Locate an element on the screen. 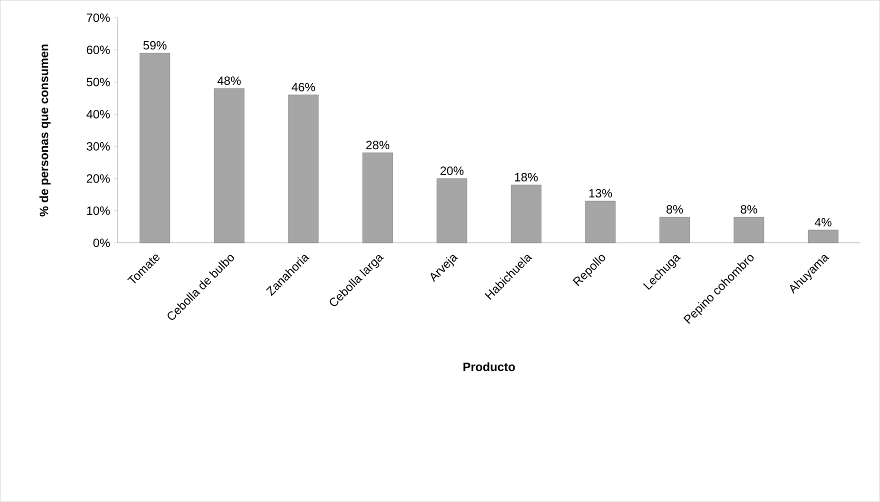  y-tick-label: 70% is located at coordinates (98, 18).